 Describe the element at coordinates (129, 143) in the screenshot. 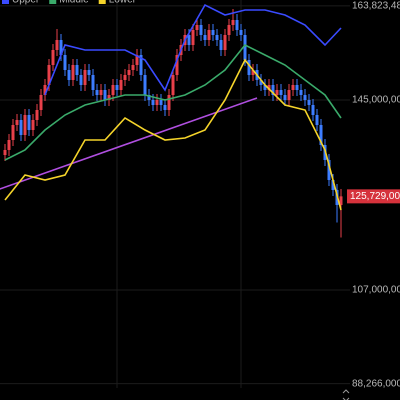

I see `trend-line` at that location.